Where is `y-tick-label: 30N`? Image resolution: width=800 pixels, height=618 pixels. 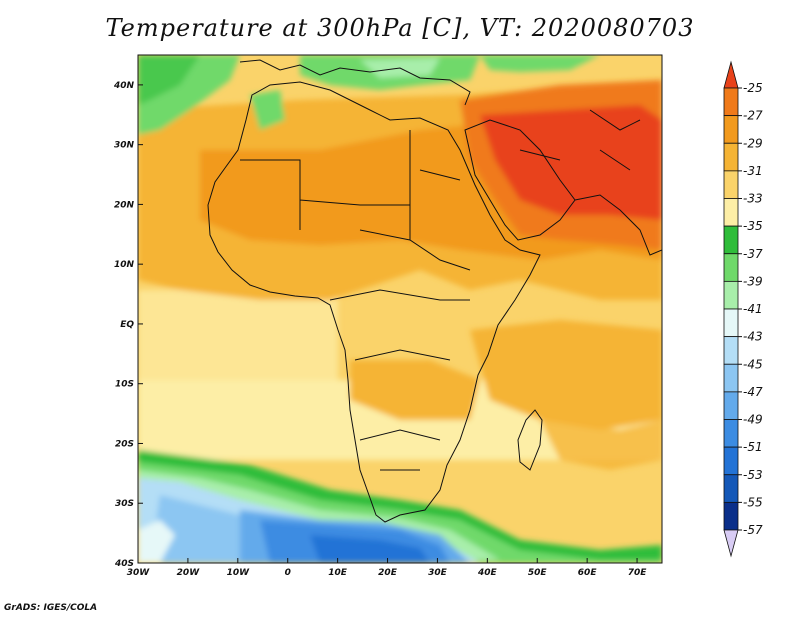 y-tick-label: 30N is located at coordinates (124, 146).